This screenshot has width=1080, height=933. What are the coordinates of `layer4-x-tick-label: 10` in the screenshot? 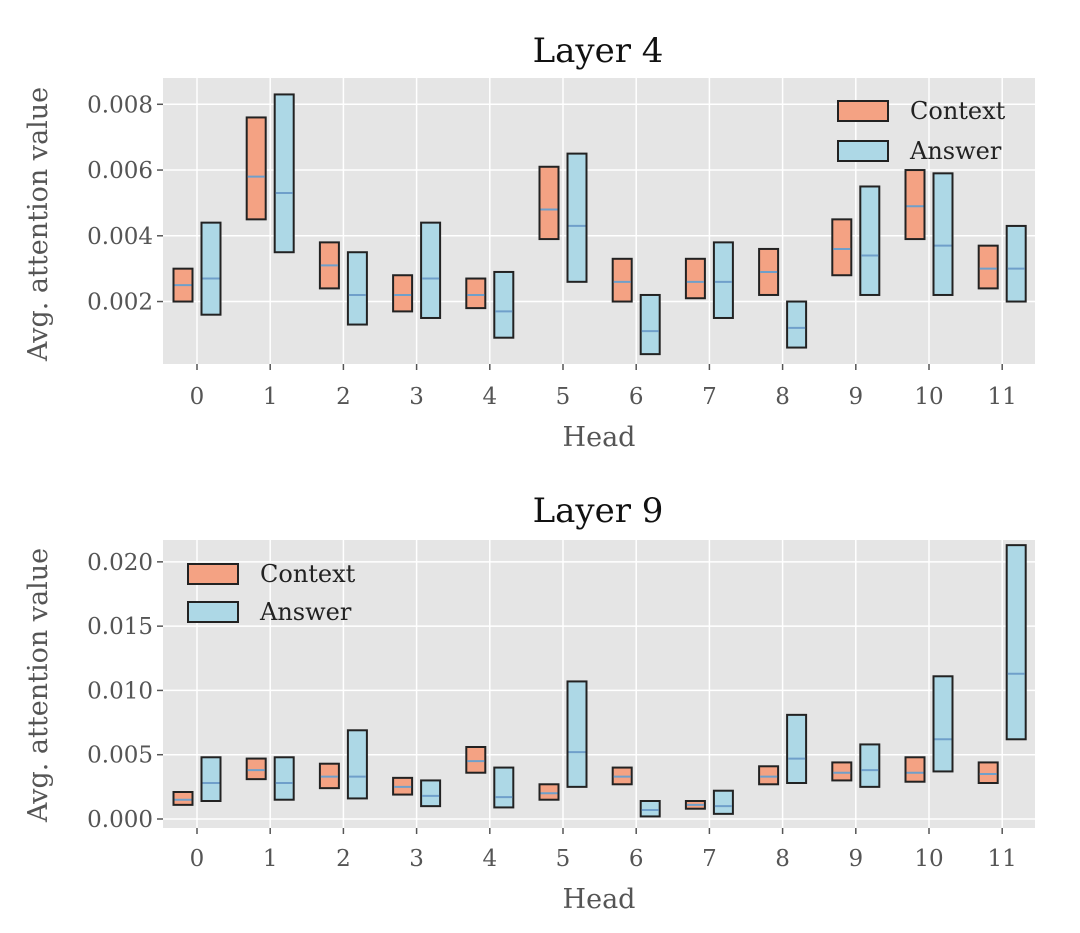 It's located at (928, 397).